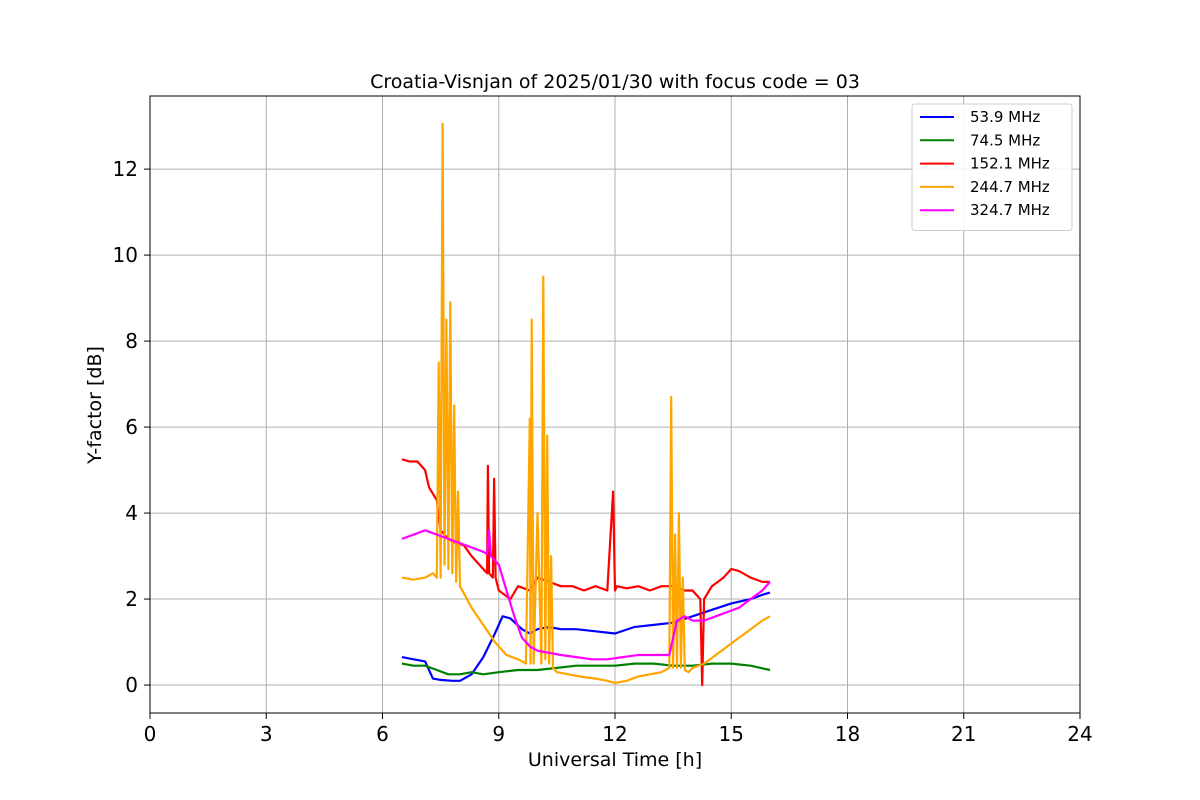 This screenshot has height=800, width=1200. I want to click on x-axis: 0 3 6 9 12 15 18 21 24, so click(618, 729).